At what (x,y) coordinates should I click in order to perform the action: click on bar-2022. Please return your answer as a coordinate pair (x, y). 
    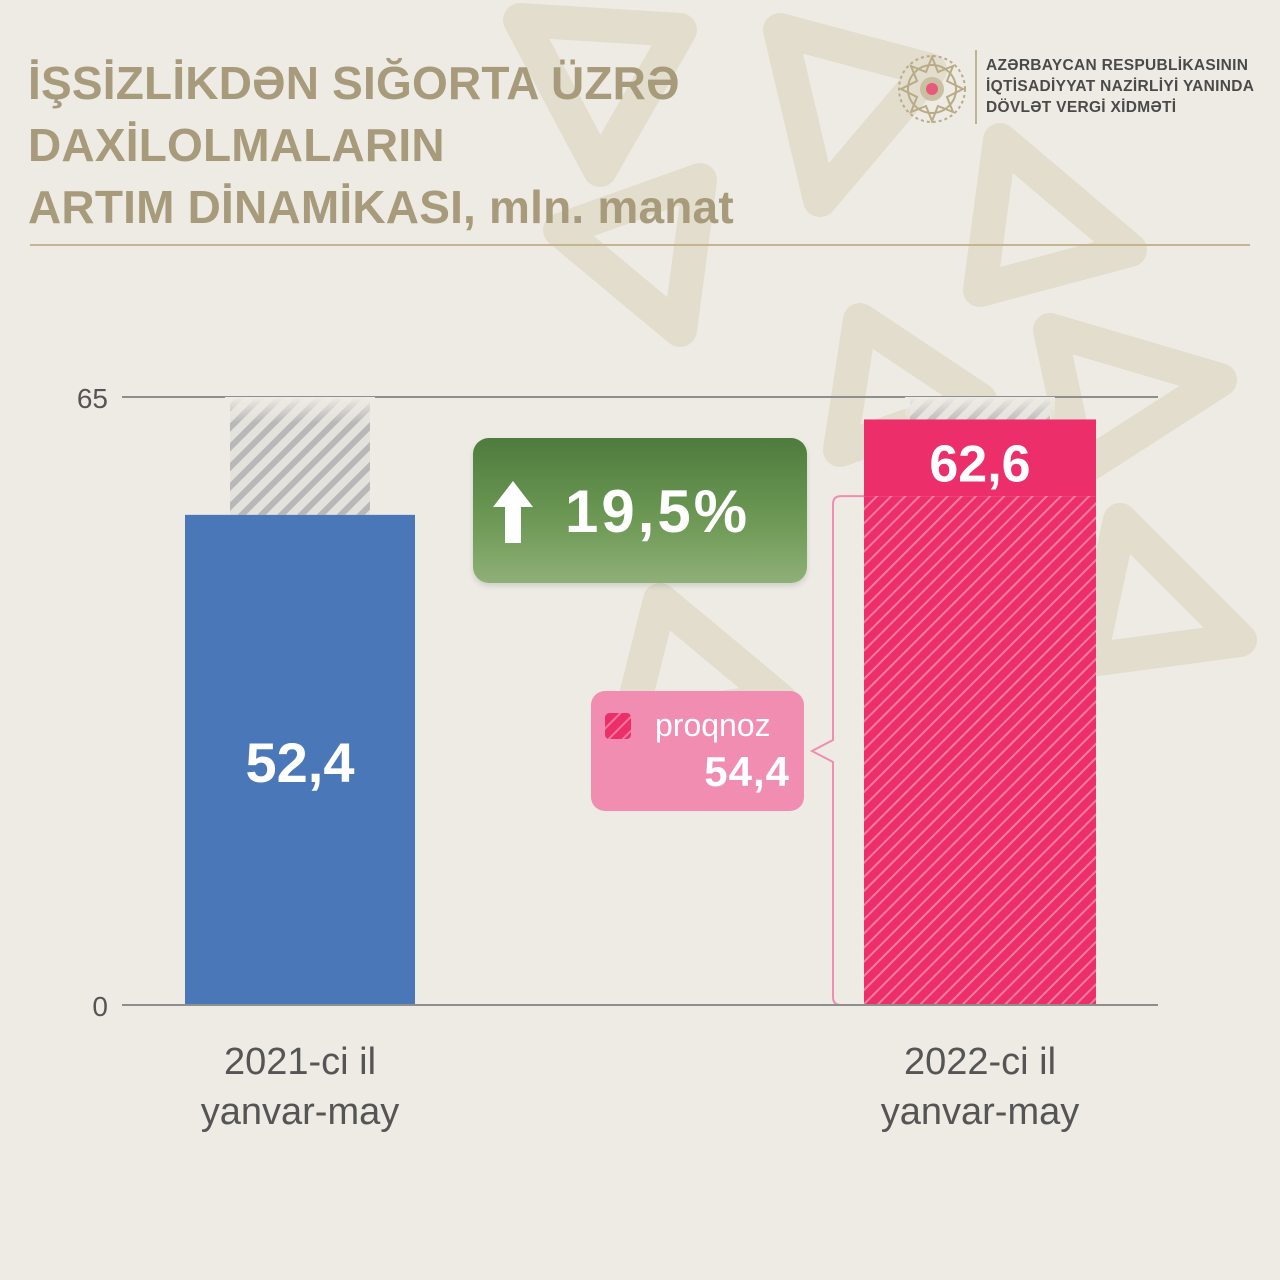
    Looking at the image, I should click on (980, 458).